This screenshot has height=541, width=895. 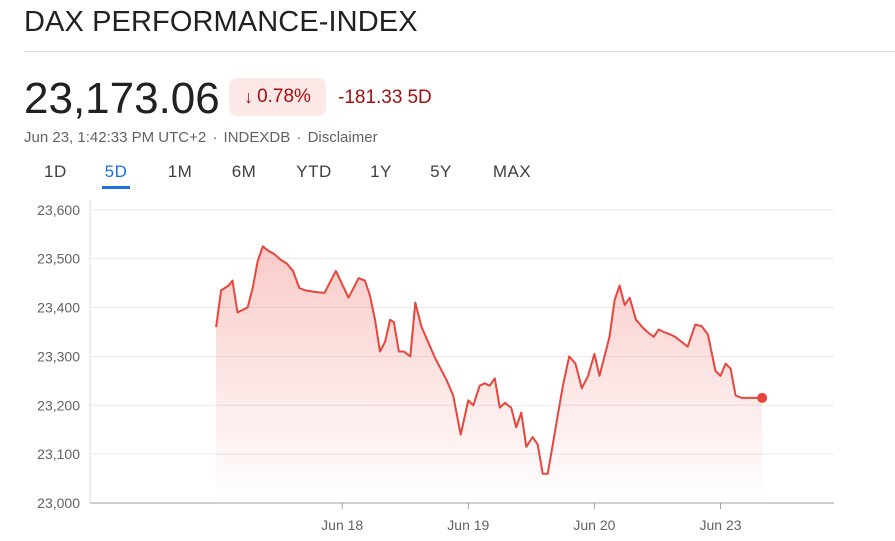 I want to click on disclaimer-link: Disclaimer, so click(x=342, y=137).